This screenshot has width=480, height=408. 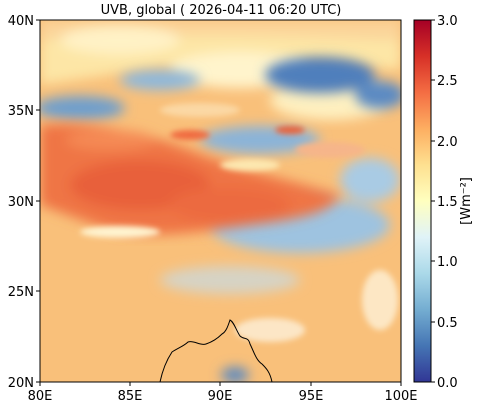 I want to click on x-tick-label: 85E, so click(x=130, y=396).